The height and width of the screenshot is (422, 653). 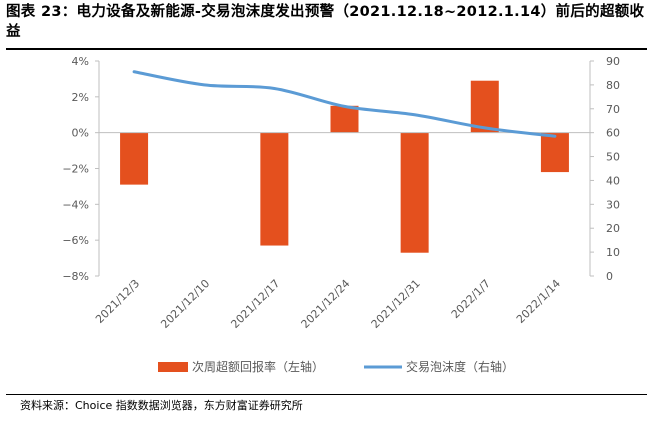 What do you see at coordinates (117, 301) in the screenshot?
I see `x-tick-label: 2021/12/3` at bounding box center [117, 301].